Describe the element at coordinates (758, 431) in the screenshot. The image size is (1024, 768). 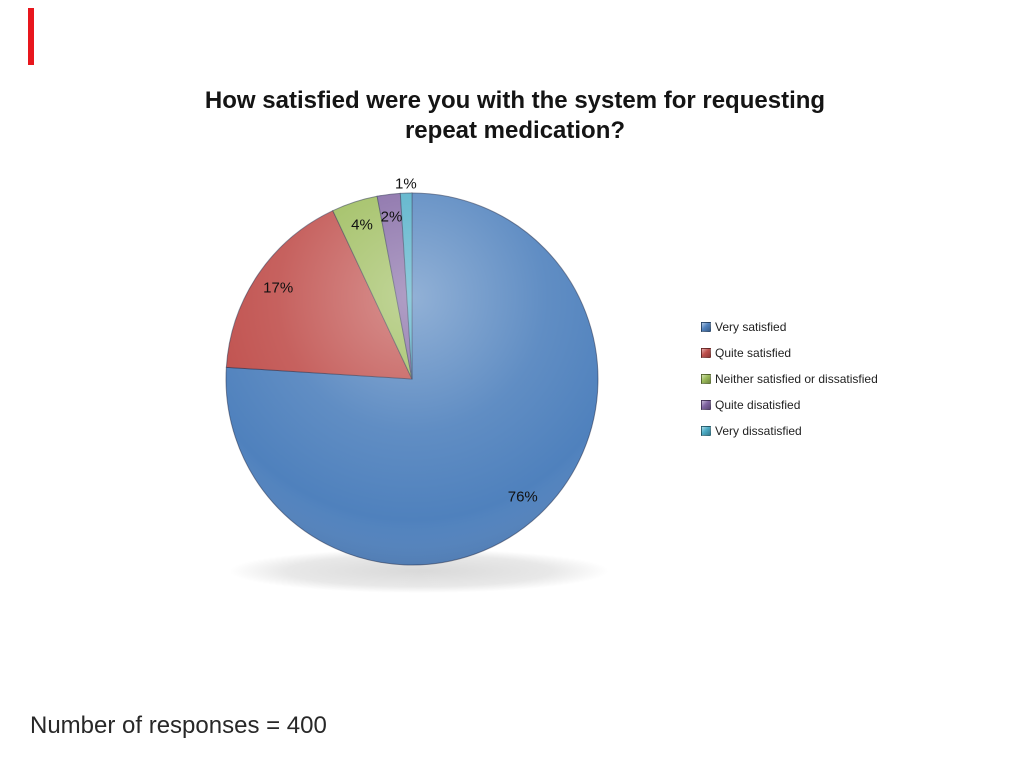
I see `legend-label: Very dissatisfied` at that location.